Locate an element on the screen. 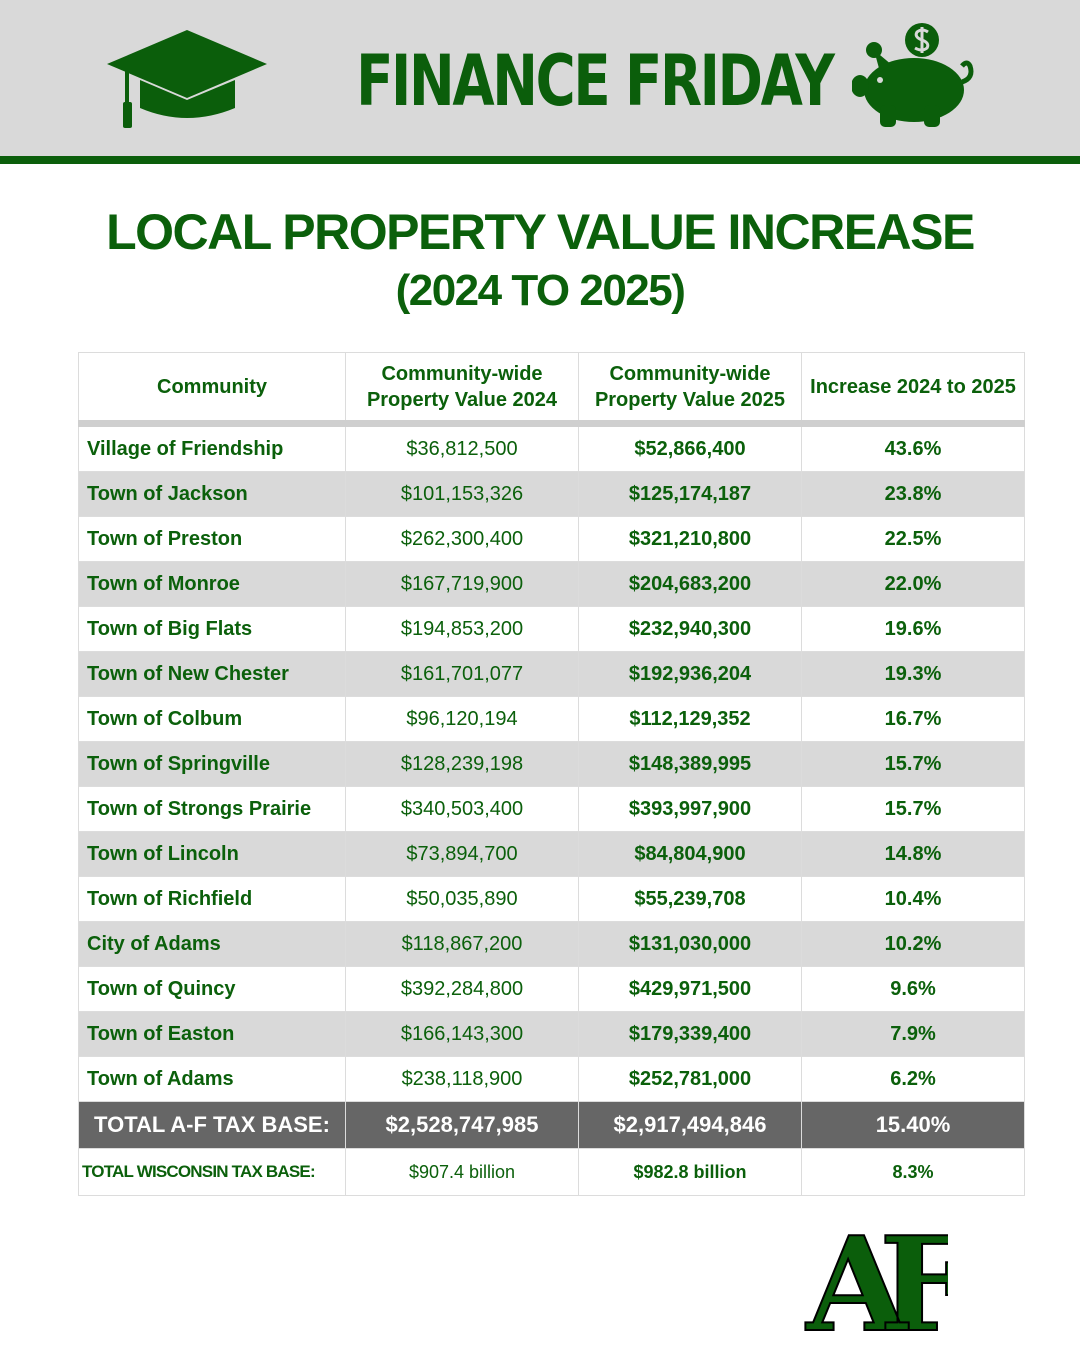 This screenshot has height=1350, width=1080. graduation-cap-icon is located at coordinates (187, 79).